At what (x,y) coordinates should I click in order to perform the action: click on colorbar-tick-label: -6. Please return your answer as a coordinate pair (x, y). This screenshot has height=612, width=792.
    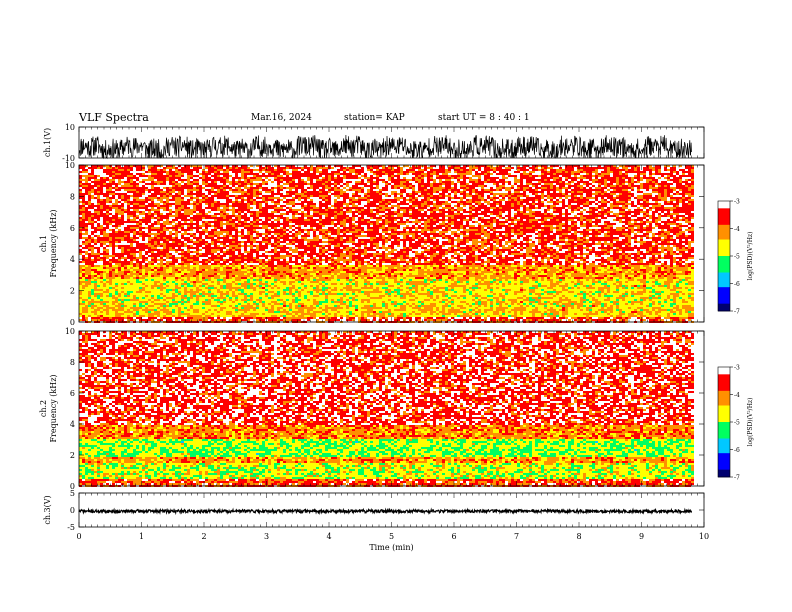
    Looking at the image, I should click on (737, 450).